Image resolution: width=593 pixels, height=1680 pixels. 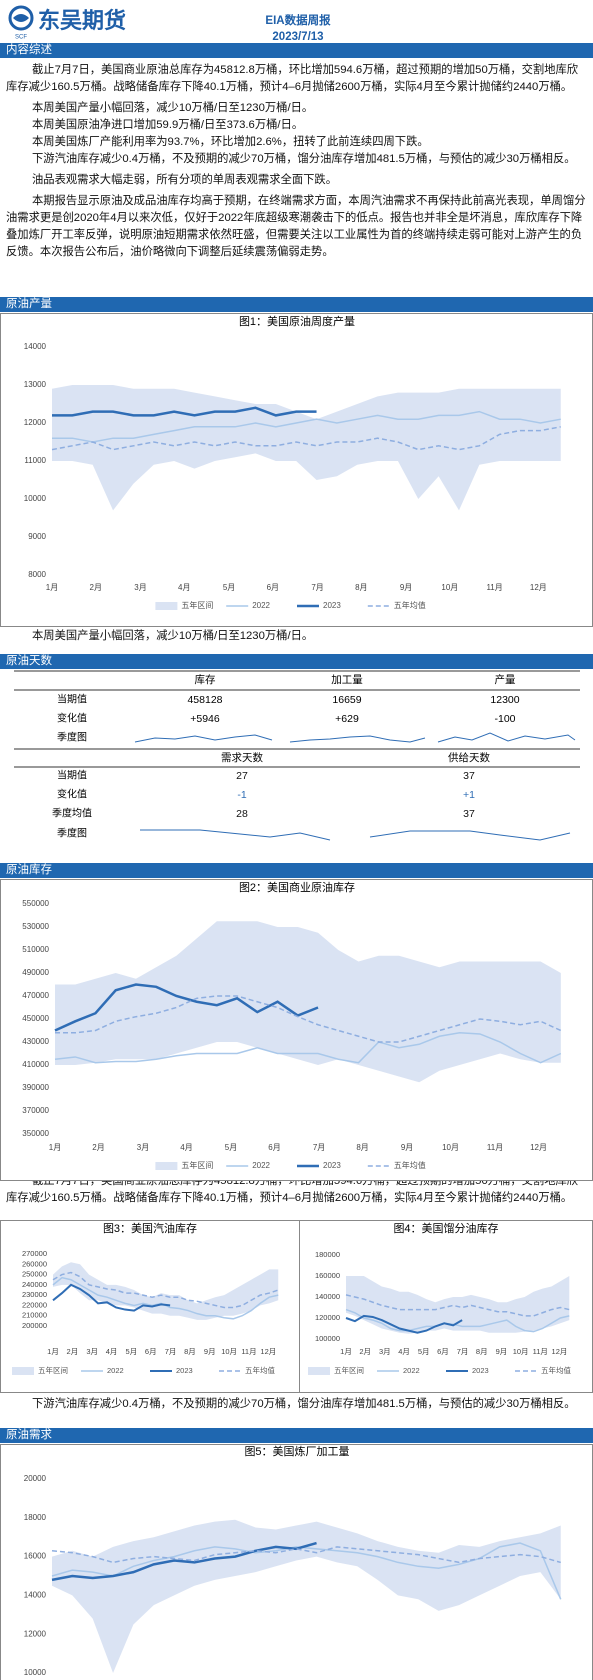 What do you see at coordinates (274, 1147) in the screenshot?
I see `x-tick-label: 6月` at bounding box center [274, 1147].